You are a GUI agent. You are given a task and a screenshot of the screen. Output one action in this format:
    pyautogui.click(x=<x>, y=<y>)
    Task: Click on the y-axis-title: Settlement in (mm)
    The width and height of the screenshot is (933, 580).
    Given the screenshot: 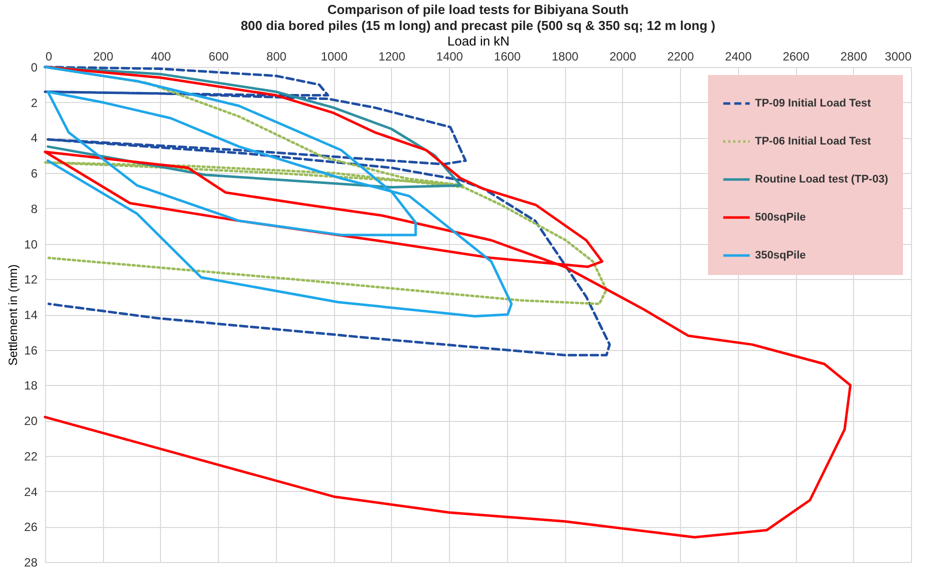 What is the action you would take?
    pyautogui.click(x=13, y=315)
    